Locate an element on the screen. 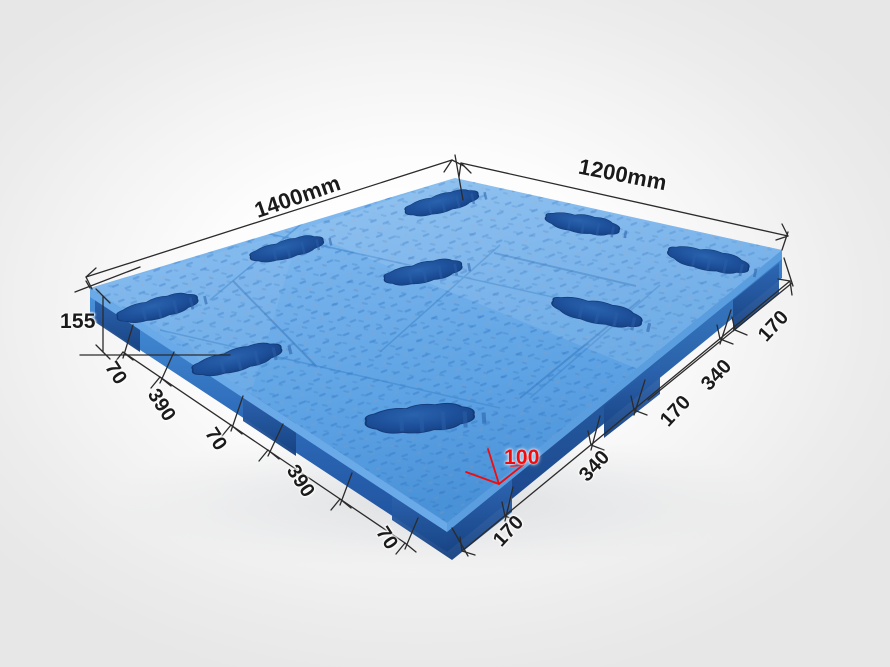  dimension-label-length: 1400mm is located at coordinates (297, 196).